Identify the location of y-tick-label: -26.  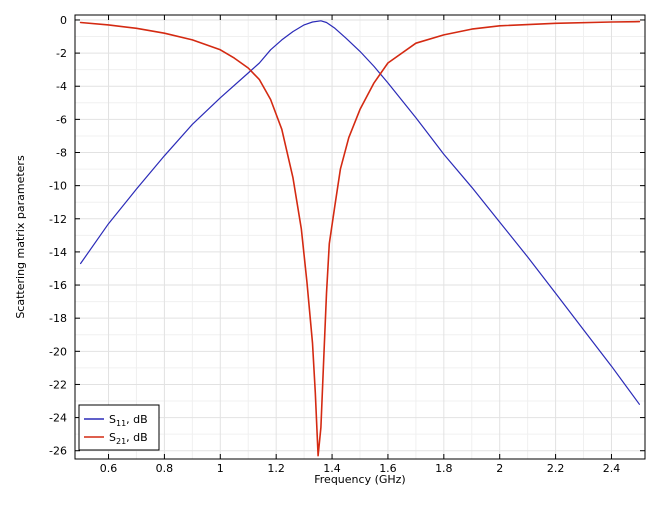
(58, 451).